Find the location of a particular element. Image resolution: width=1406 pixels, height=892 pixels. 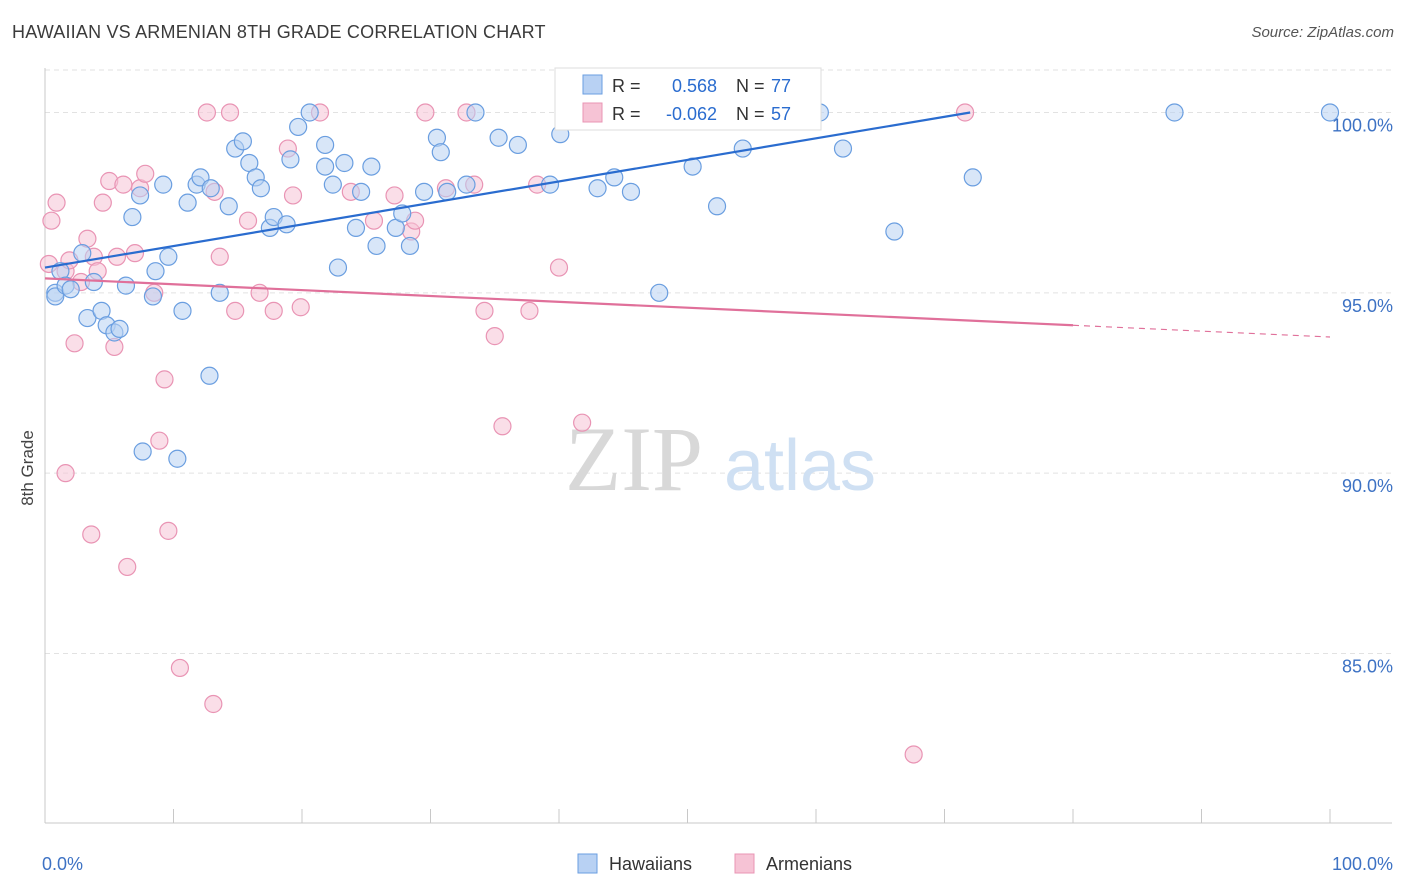

y-tick-label-2: 95.0% is located at coordinates (1367, 306).